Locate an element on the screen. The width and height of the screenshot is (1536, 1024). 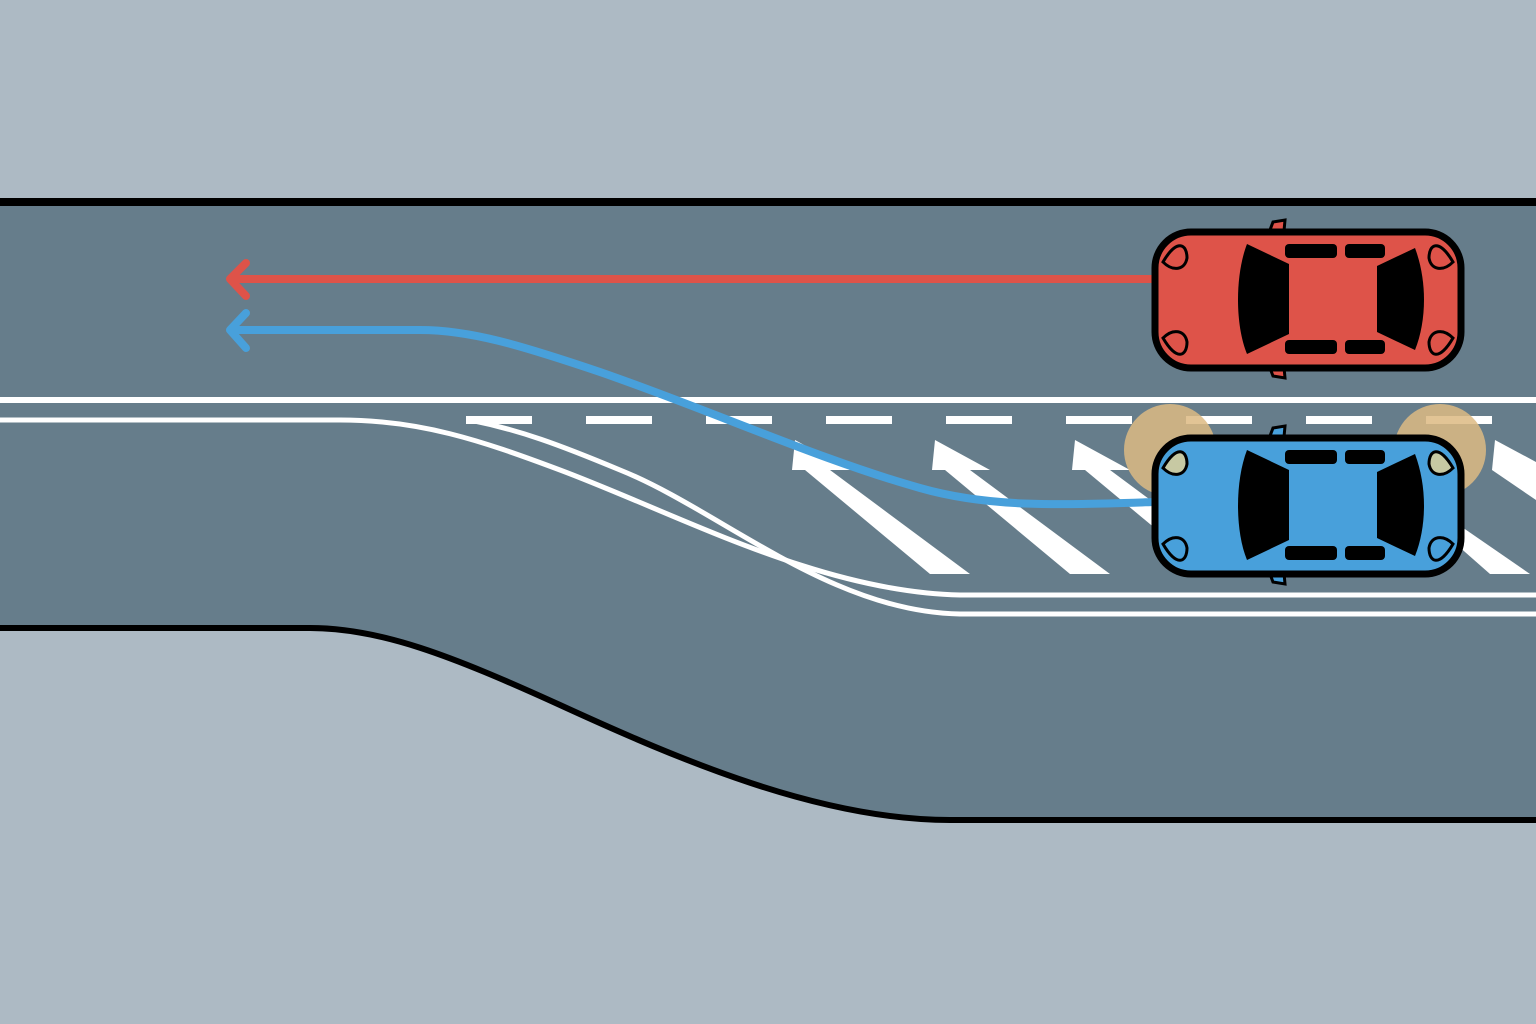
red-car is located at coordinates (1308, 299).